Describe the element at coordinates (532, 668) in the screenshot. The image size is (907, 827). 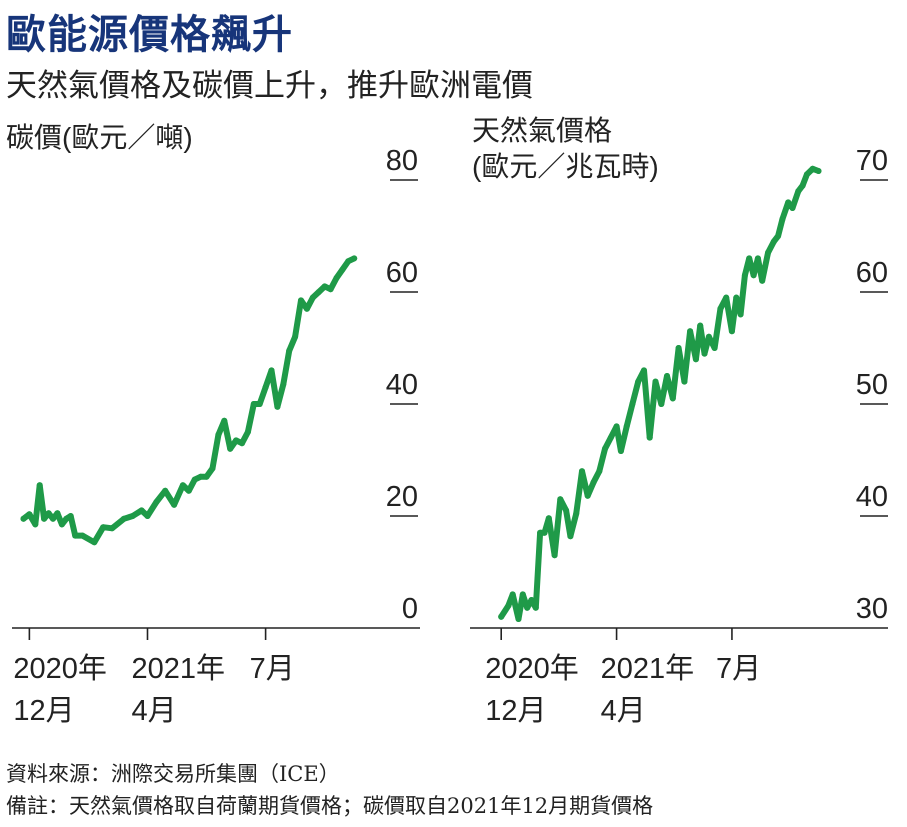
I see `x-tick-label: 2020年` at that location.